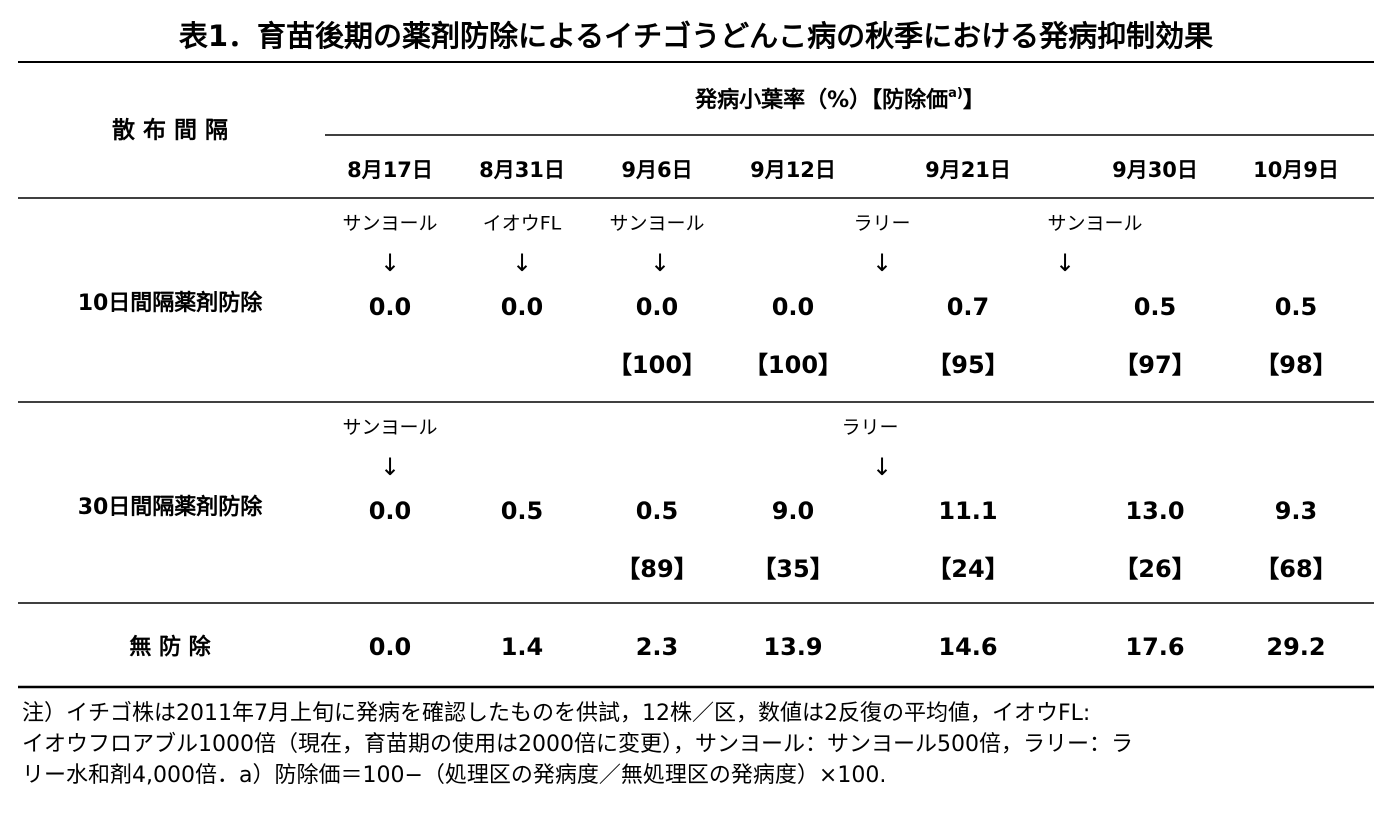 Image resolution: width=1393 pixels, height=816 pixels. What do you see at coordinates (1155, 170) in the screenshot?
I see `date-header: 9月30日` at bounding box center [1155, 170].